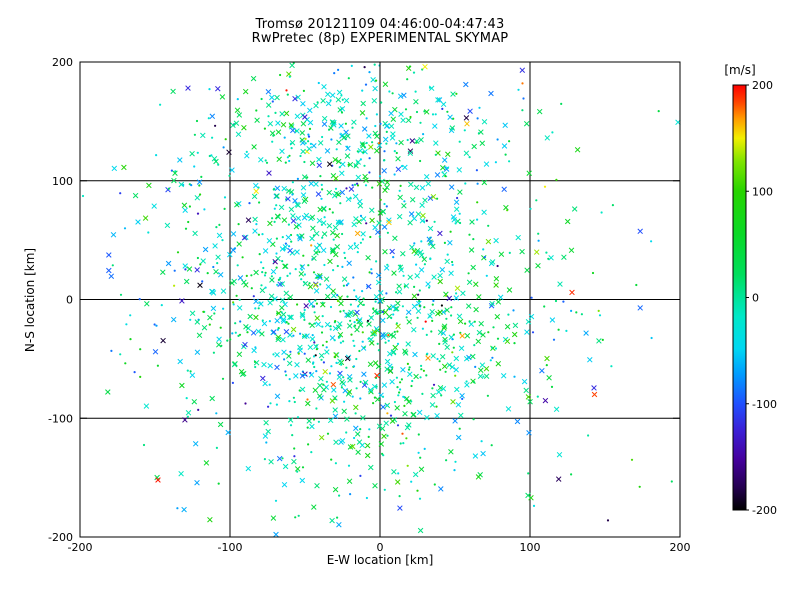 The image size is (800, 600). Describe the element at coordinates (545, 186) in the screenshot. I see `outlier-point` at that location.